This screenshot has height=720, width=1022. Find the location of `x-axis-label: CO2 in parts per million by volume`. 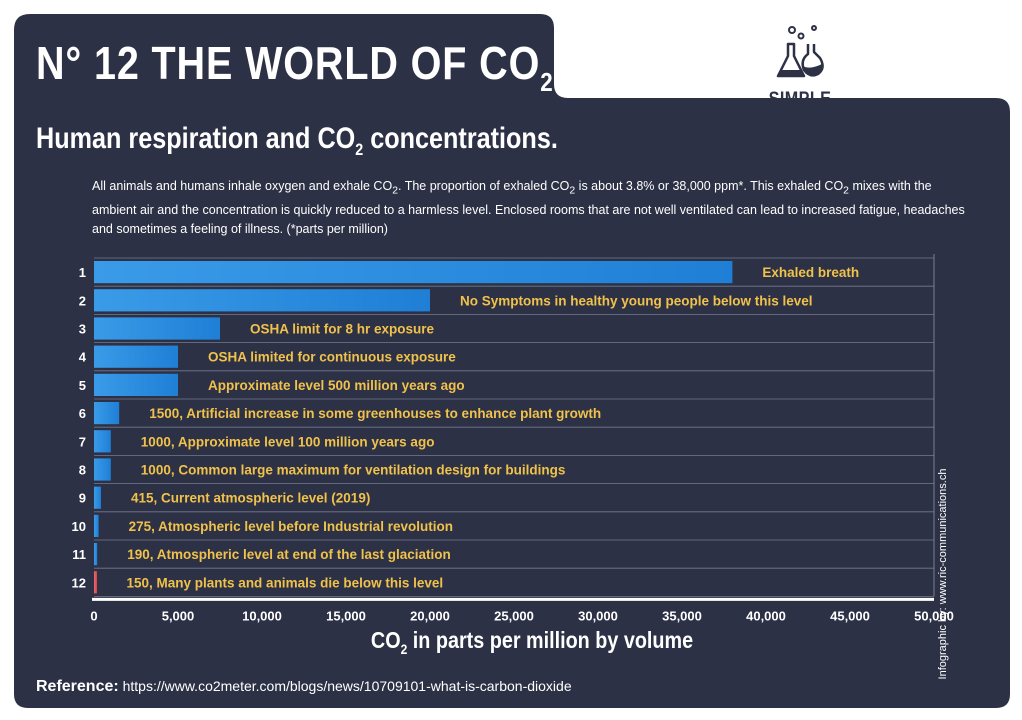

x-axis-label: CO2 in parts per million by volume is located at coordinates (532, 642).